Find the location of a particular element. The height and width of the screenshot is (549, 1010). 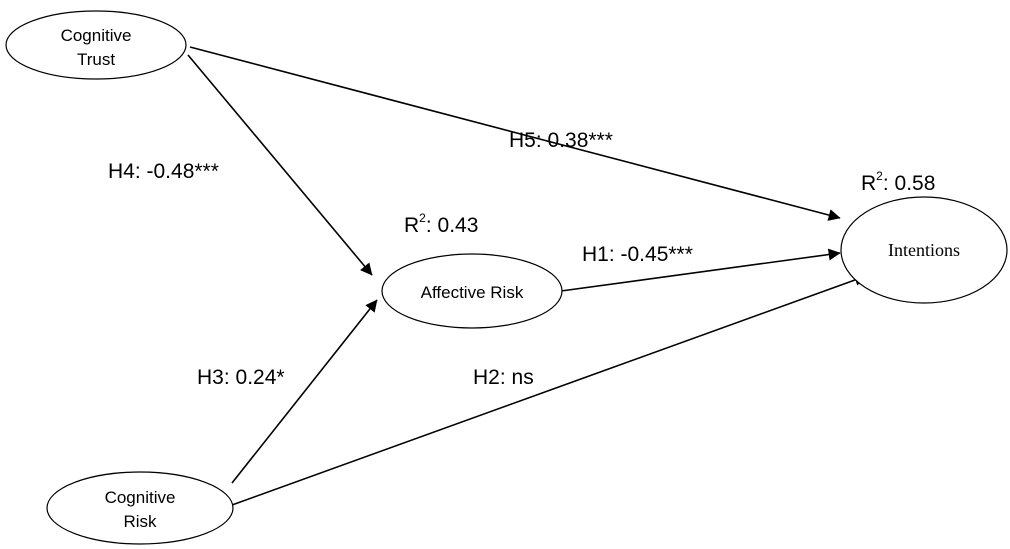

edge-h4 is located at coordinates (280, 165).